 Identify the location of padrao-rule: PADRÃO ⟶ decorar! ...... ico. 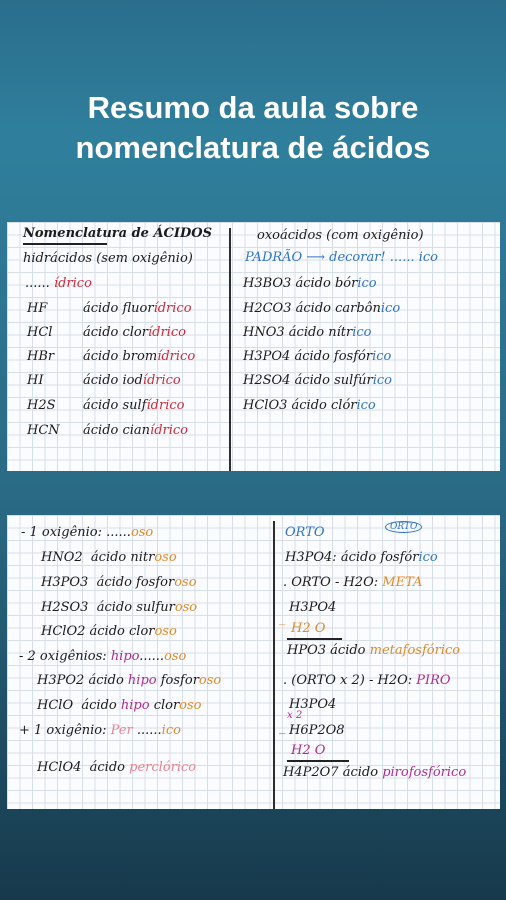
(341, 257).